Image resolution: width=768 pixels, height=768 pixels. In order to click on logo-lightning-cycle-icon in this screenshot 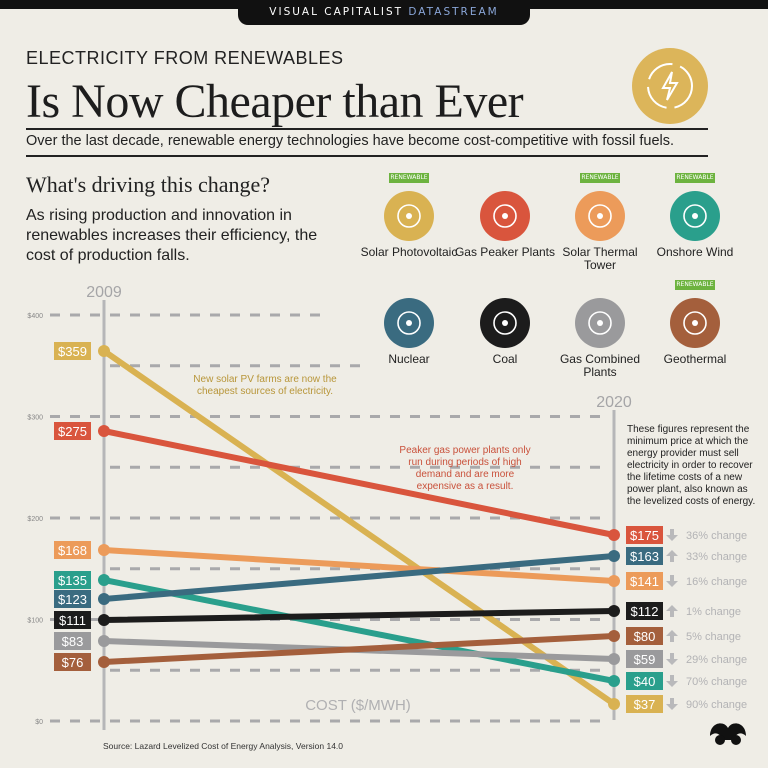, I will do `click(670, 86)`.